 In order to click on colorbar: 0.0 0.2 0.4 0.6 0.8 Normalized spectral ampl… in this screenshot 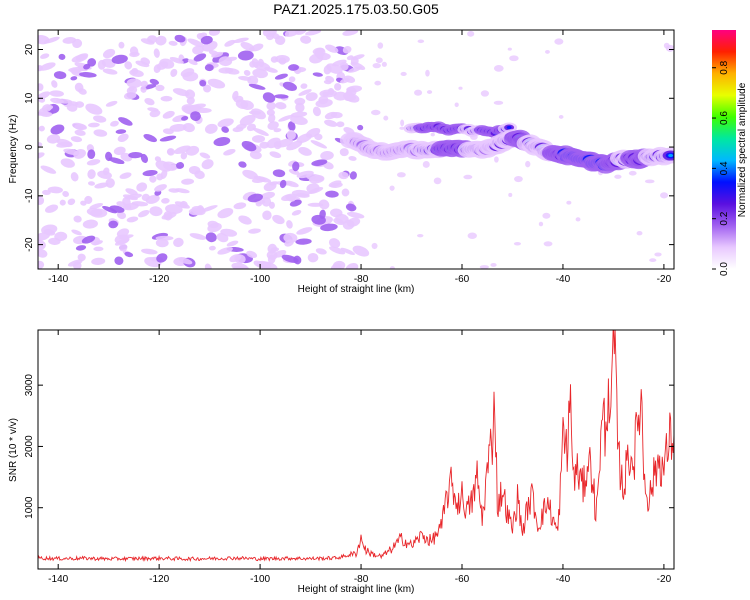, I will do `click(730, 153)`.